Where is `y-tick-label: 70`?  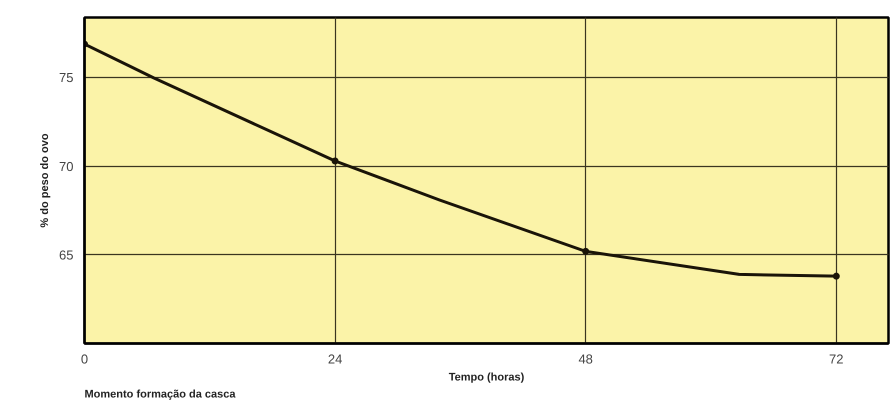
y-tick-label: 70 is located at coordinates (66, 166).